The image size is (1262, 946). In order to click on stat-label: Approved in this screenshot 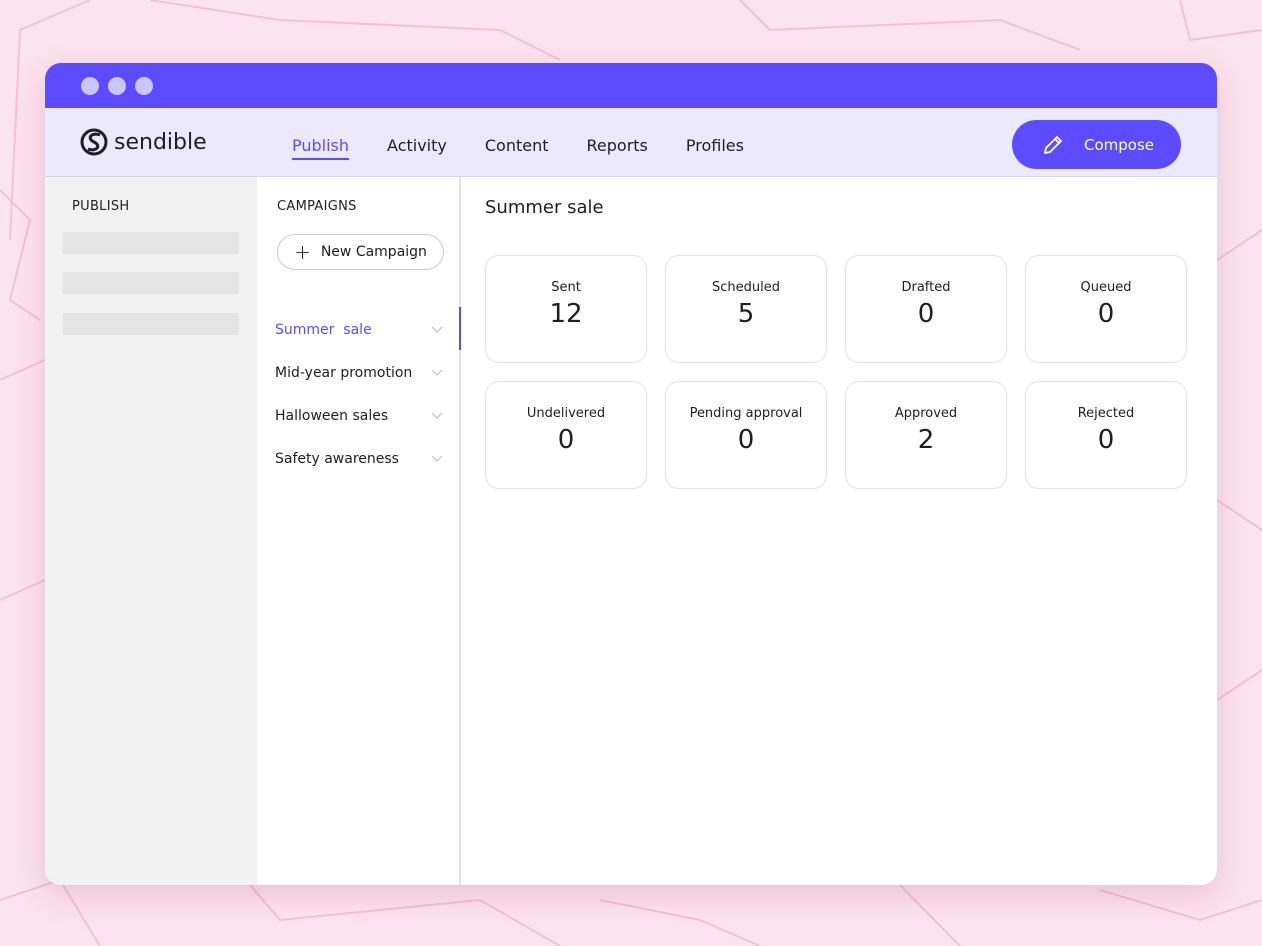, I will do `click(926, 413)`.